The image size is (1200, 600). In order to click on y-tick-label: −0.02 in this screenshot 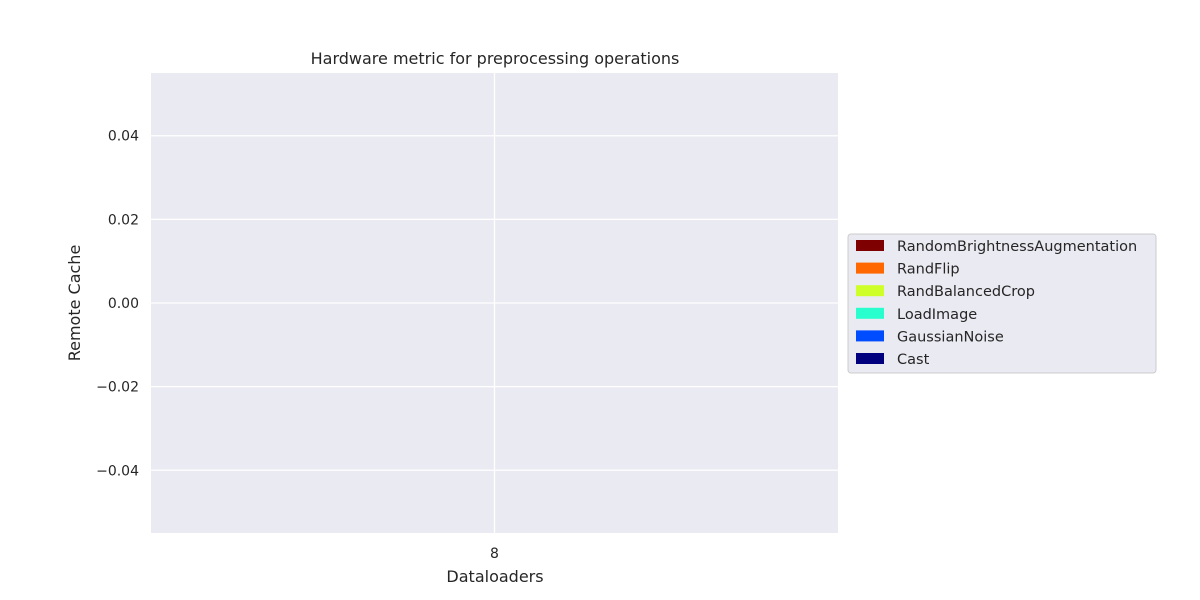, I will do `click(117, 388)`.